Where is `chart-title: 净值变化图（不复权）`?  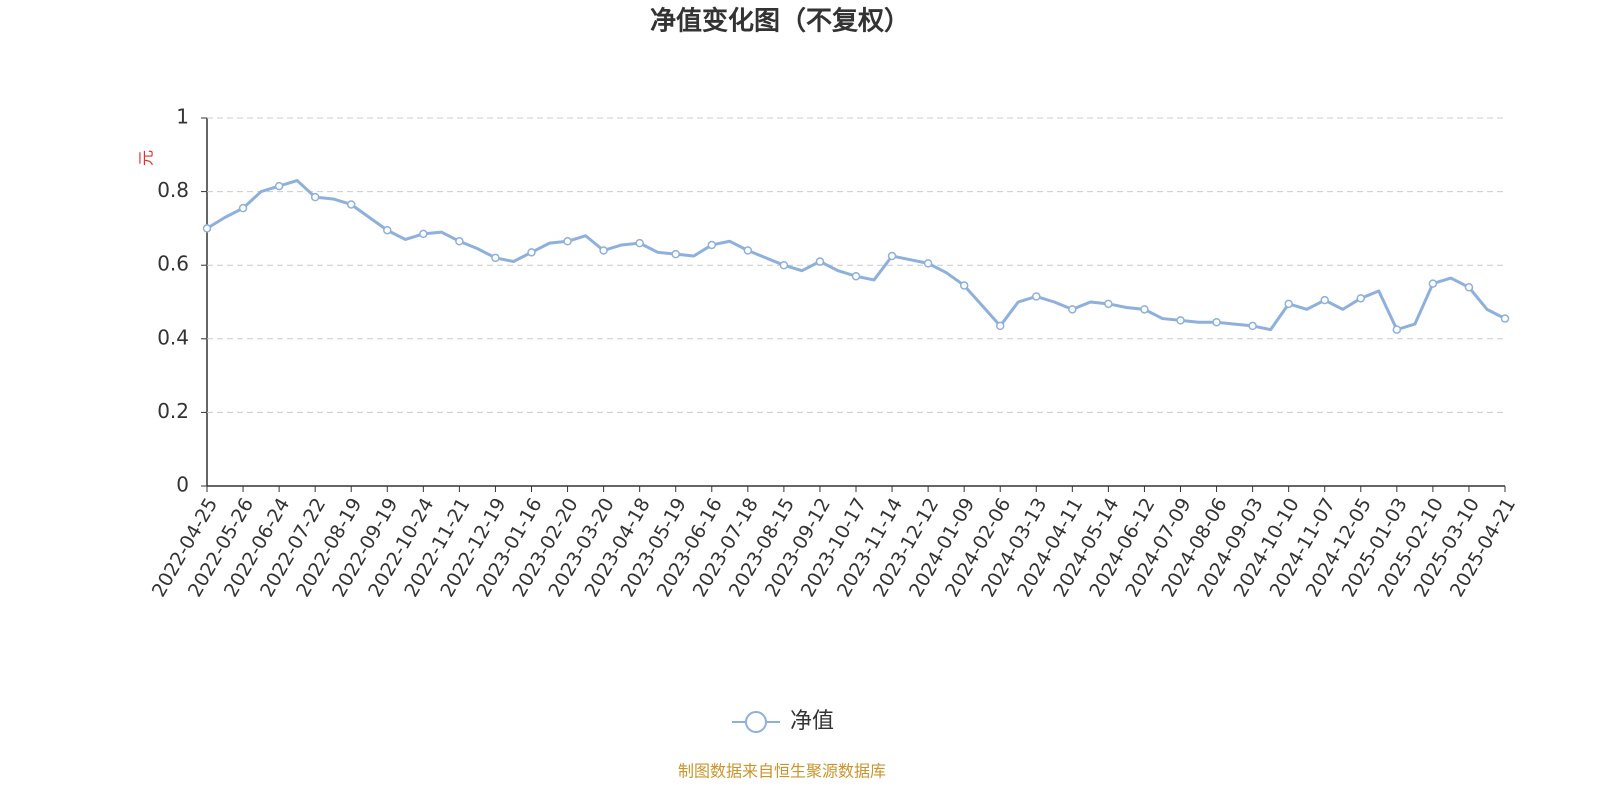
chart-title: 净值变化图（不复权） is located at coordinates (780, 21).